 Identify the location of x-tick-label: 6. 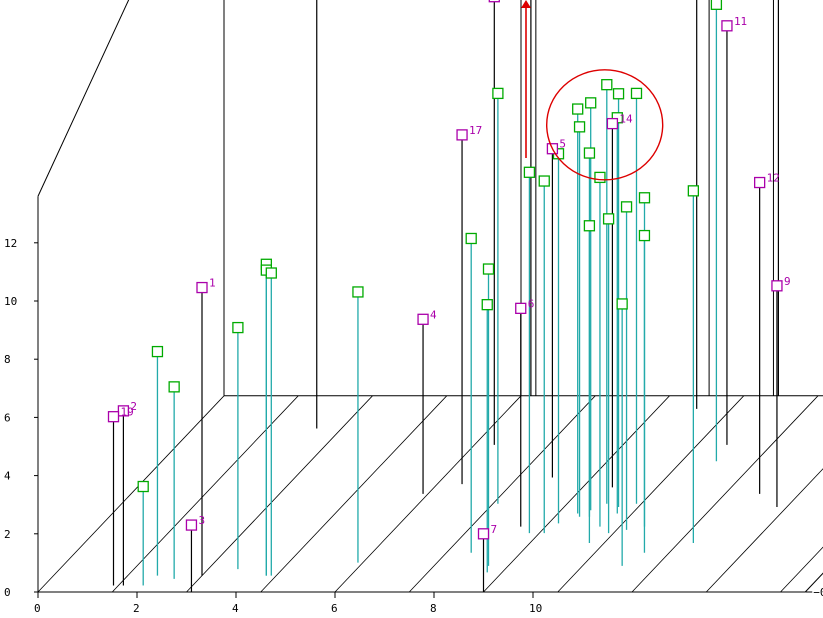
(334, 608).